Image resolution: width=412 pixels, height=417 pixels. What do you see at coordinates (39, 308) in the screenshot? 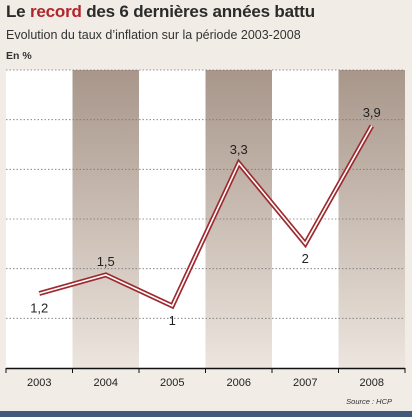
I see `data-label: 1,2` at bounding box center [39, 308].